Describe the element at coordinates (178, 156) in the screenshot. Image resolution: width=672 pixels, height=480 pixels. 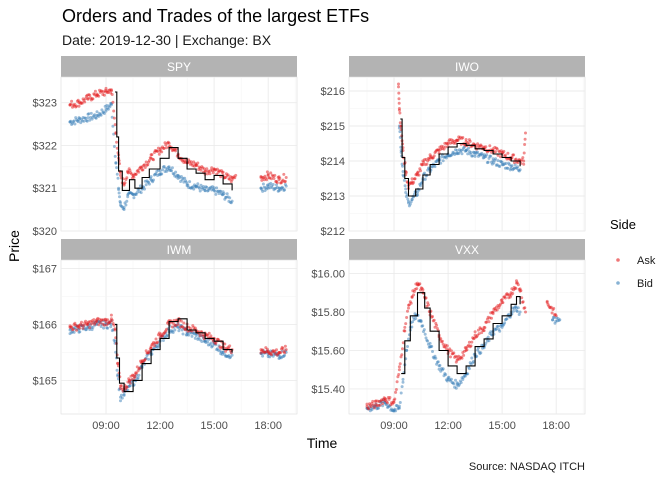
I see `bid-quotes` at that location.